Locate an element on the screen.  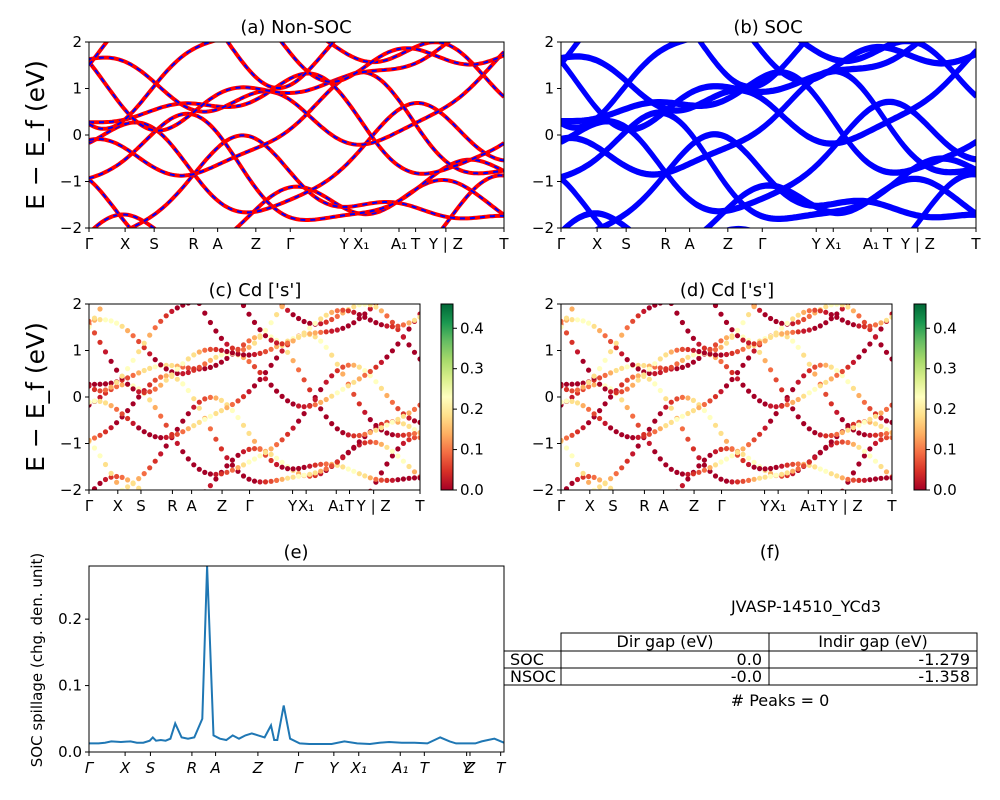
panel-a-xtick-label: Γ is located at coordinates (290, 244).